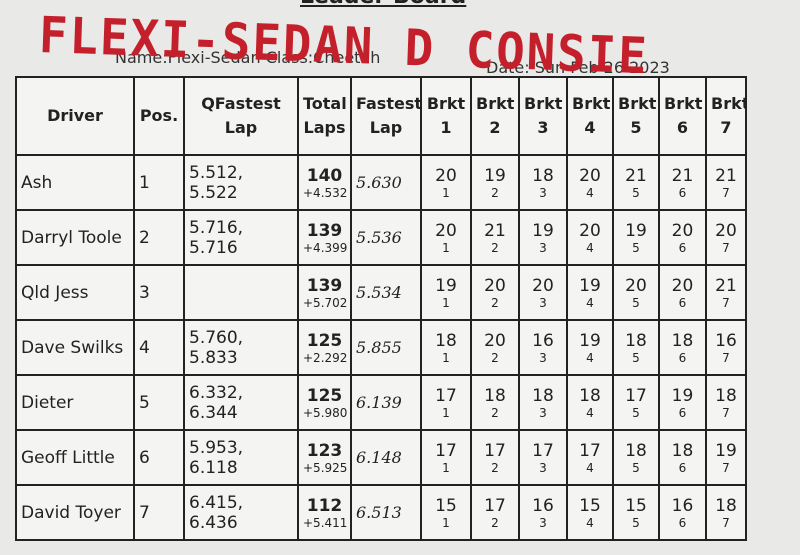 Image resolution: width=800 pixels, height=555 pixels. Describe the element at coordinates (386, 347) in the screenshot. I see `fastest-lap: 5.855` at that location.